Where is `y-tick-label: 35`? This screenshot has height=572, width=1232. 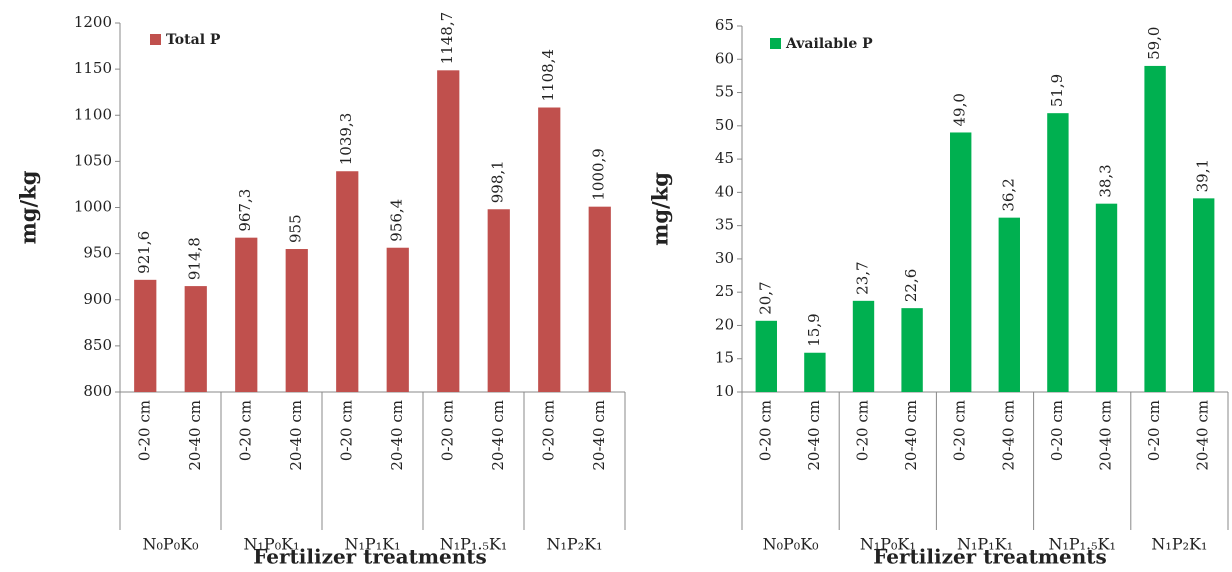
y-tick-label: 35 is located at coordinates (724, 225).